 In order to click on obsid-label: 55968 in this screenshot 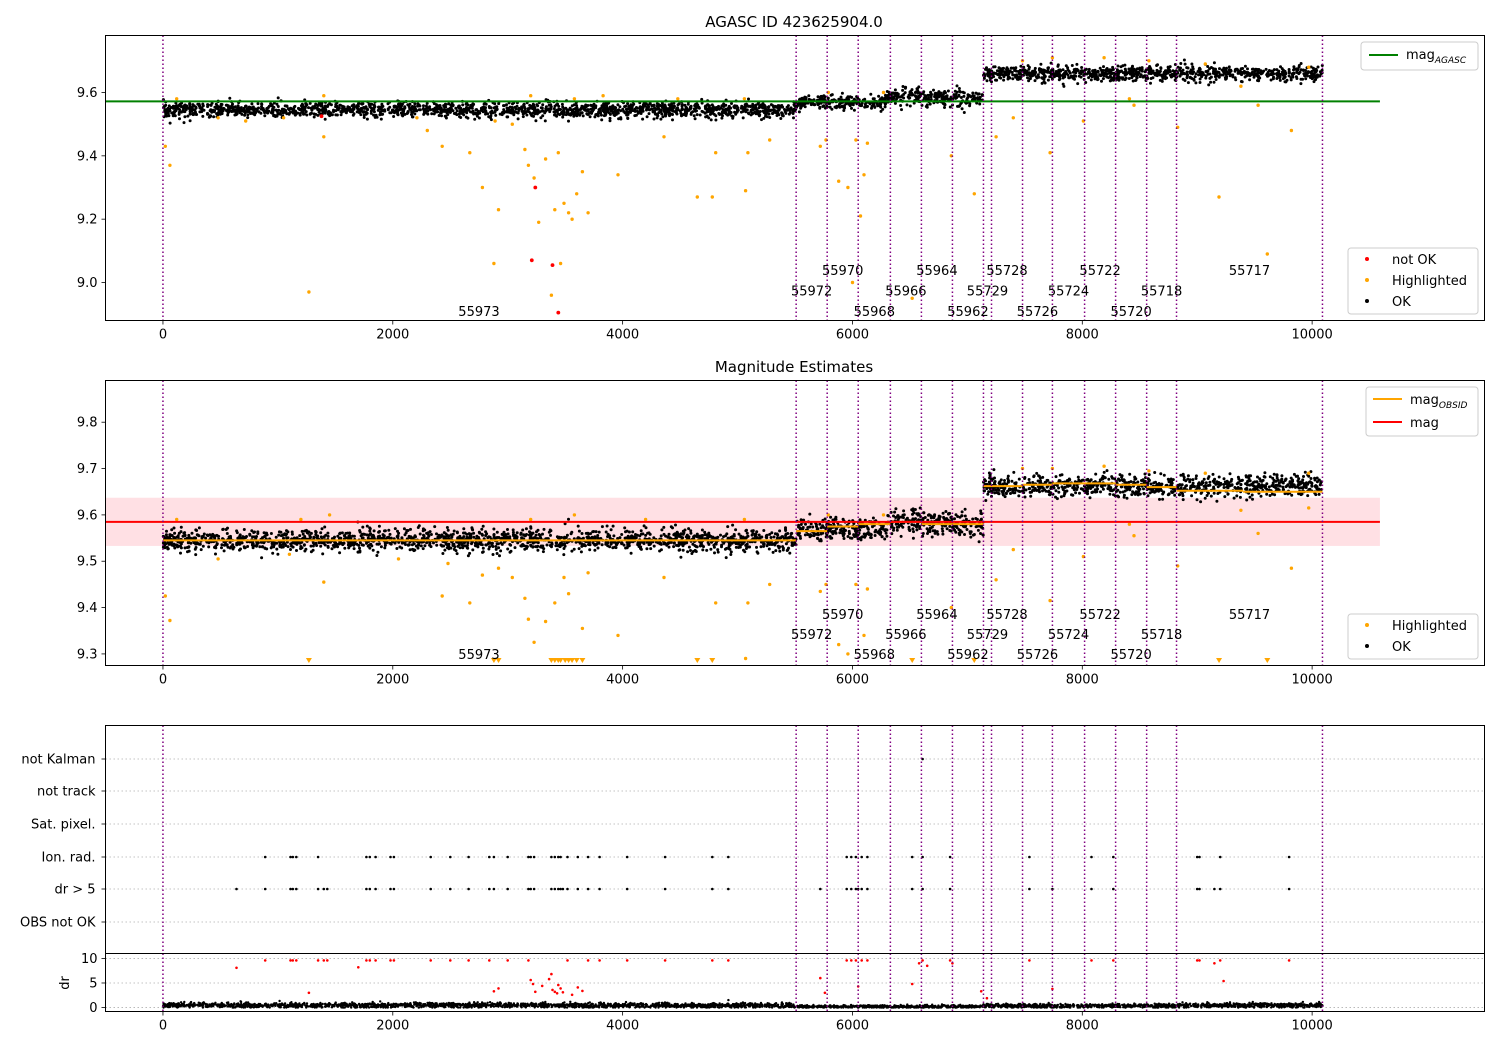, I will do `click(874, 312)`.